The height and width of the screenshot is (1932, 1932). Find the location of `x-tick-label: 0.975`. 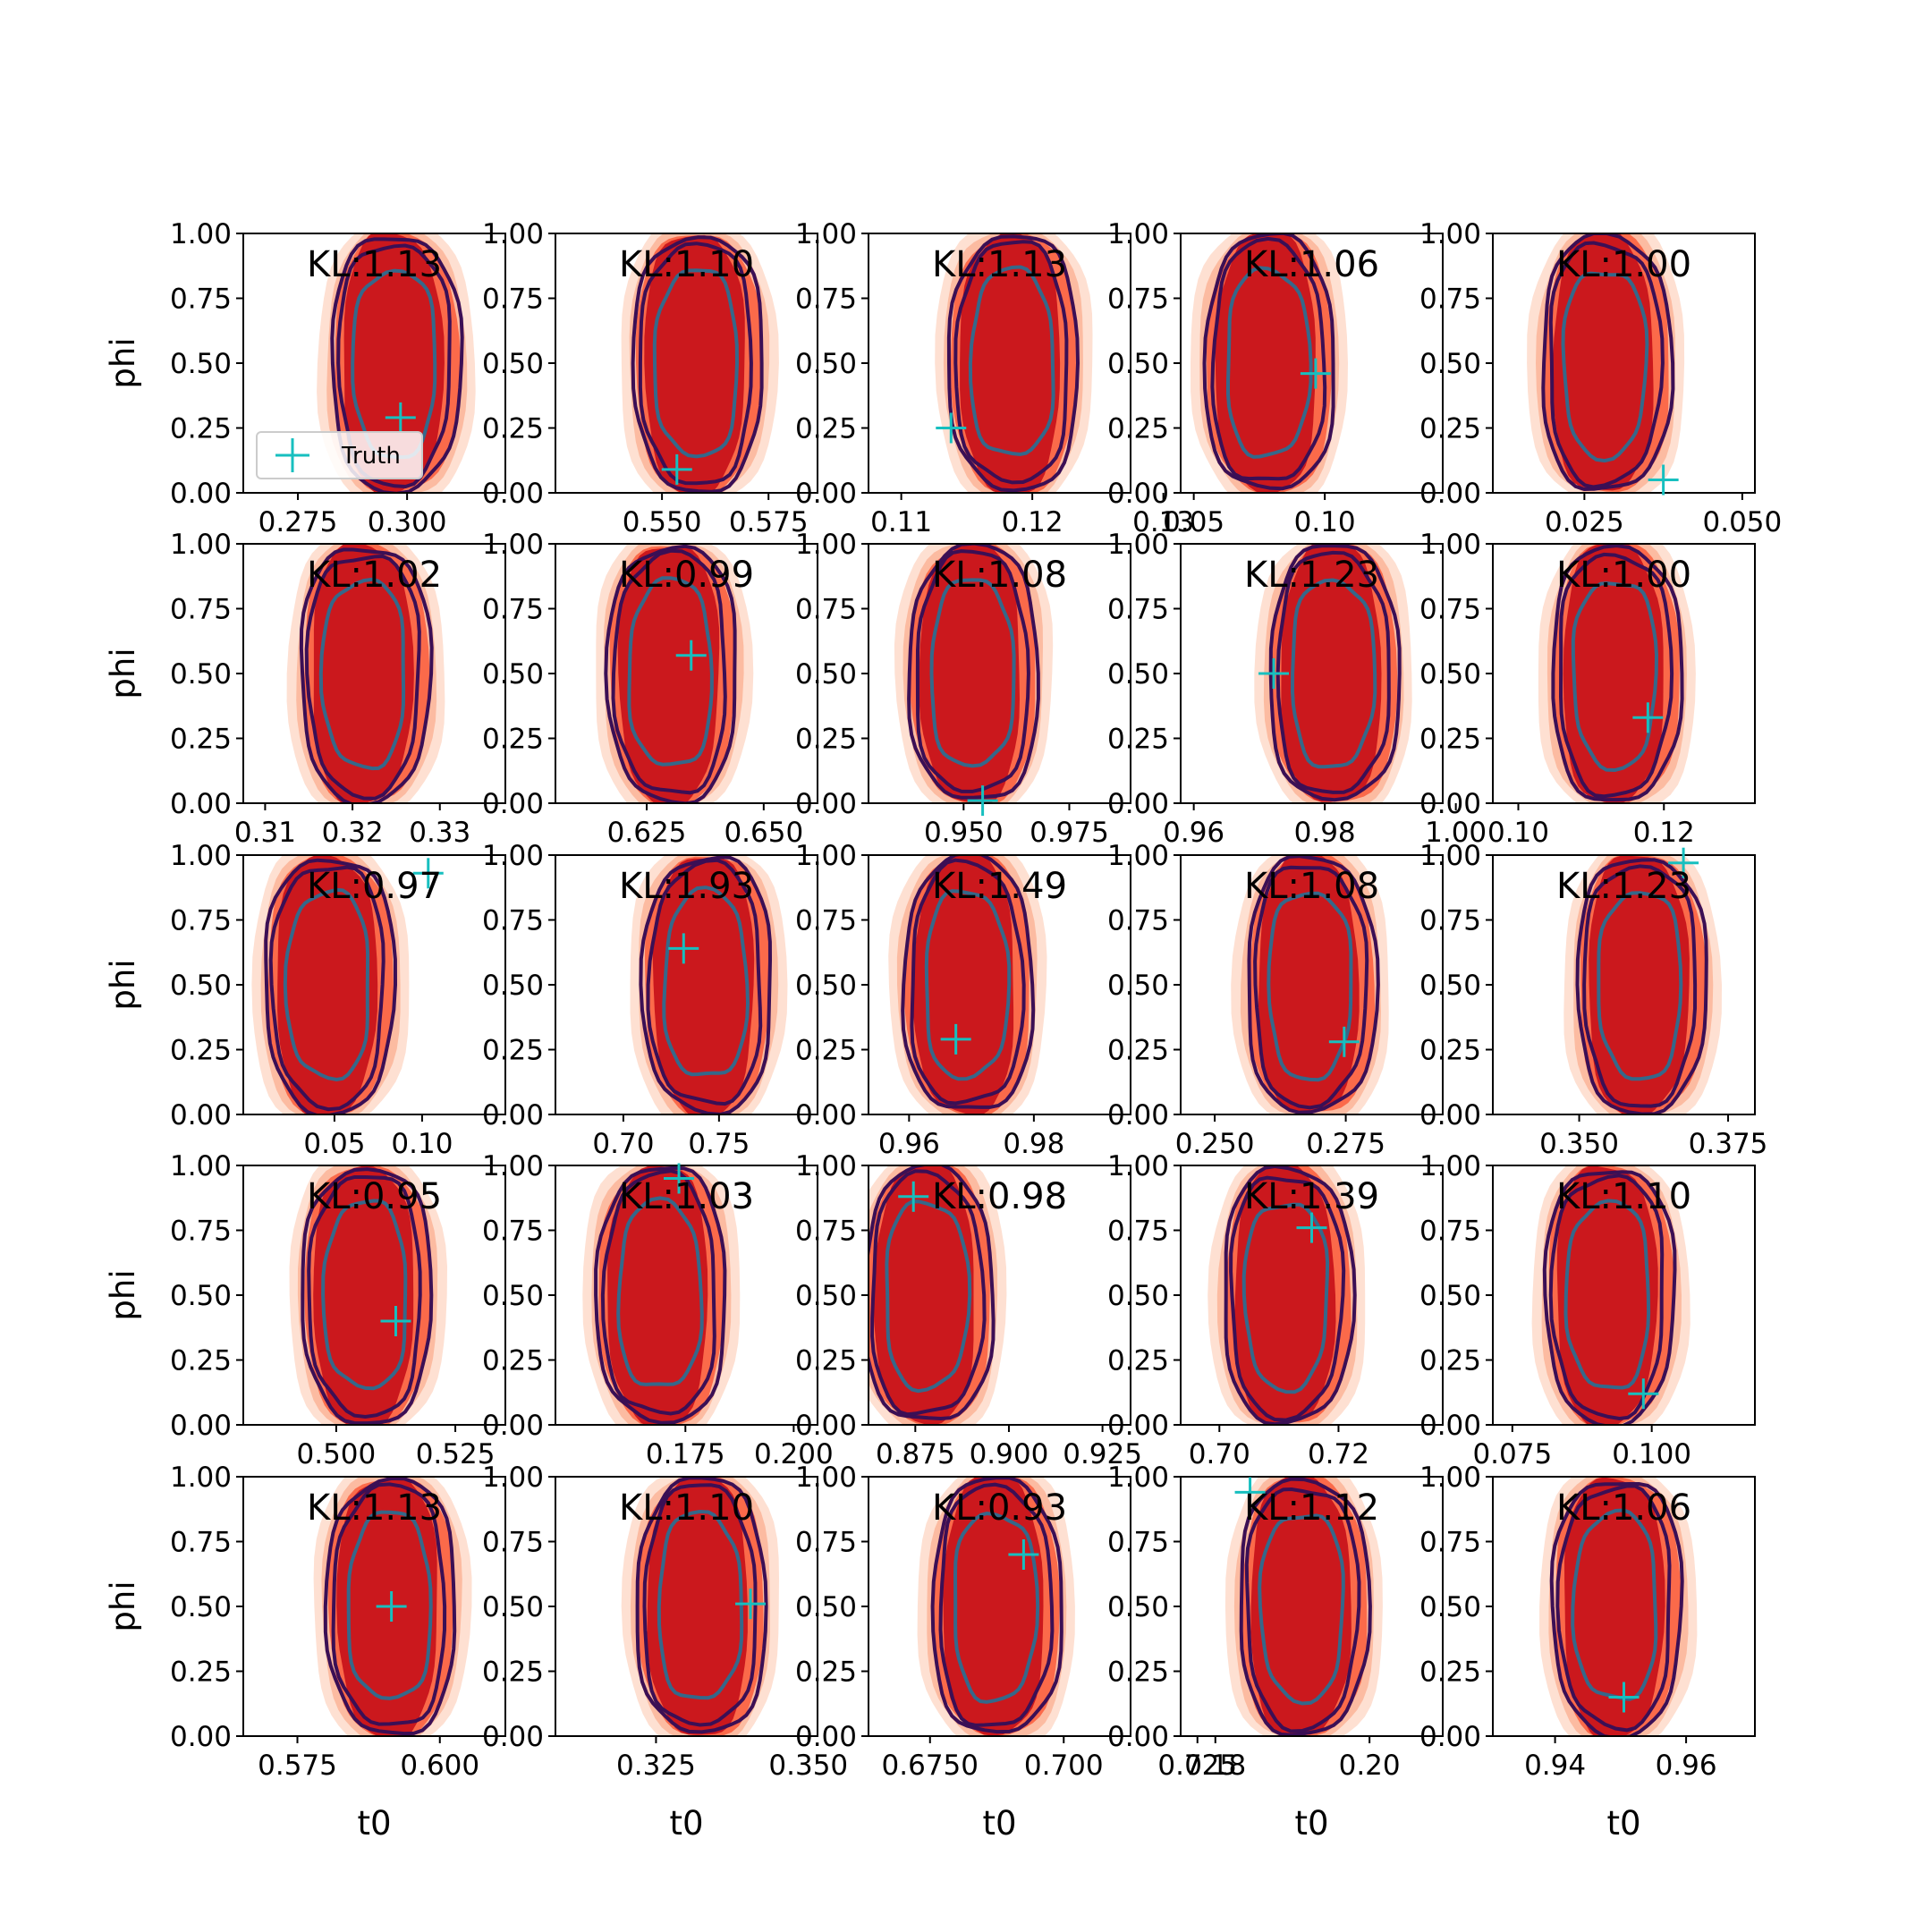

x-tick-label: 0.975 is located at coordinates (1069, 833).